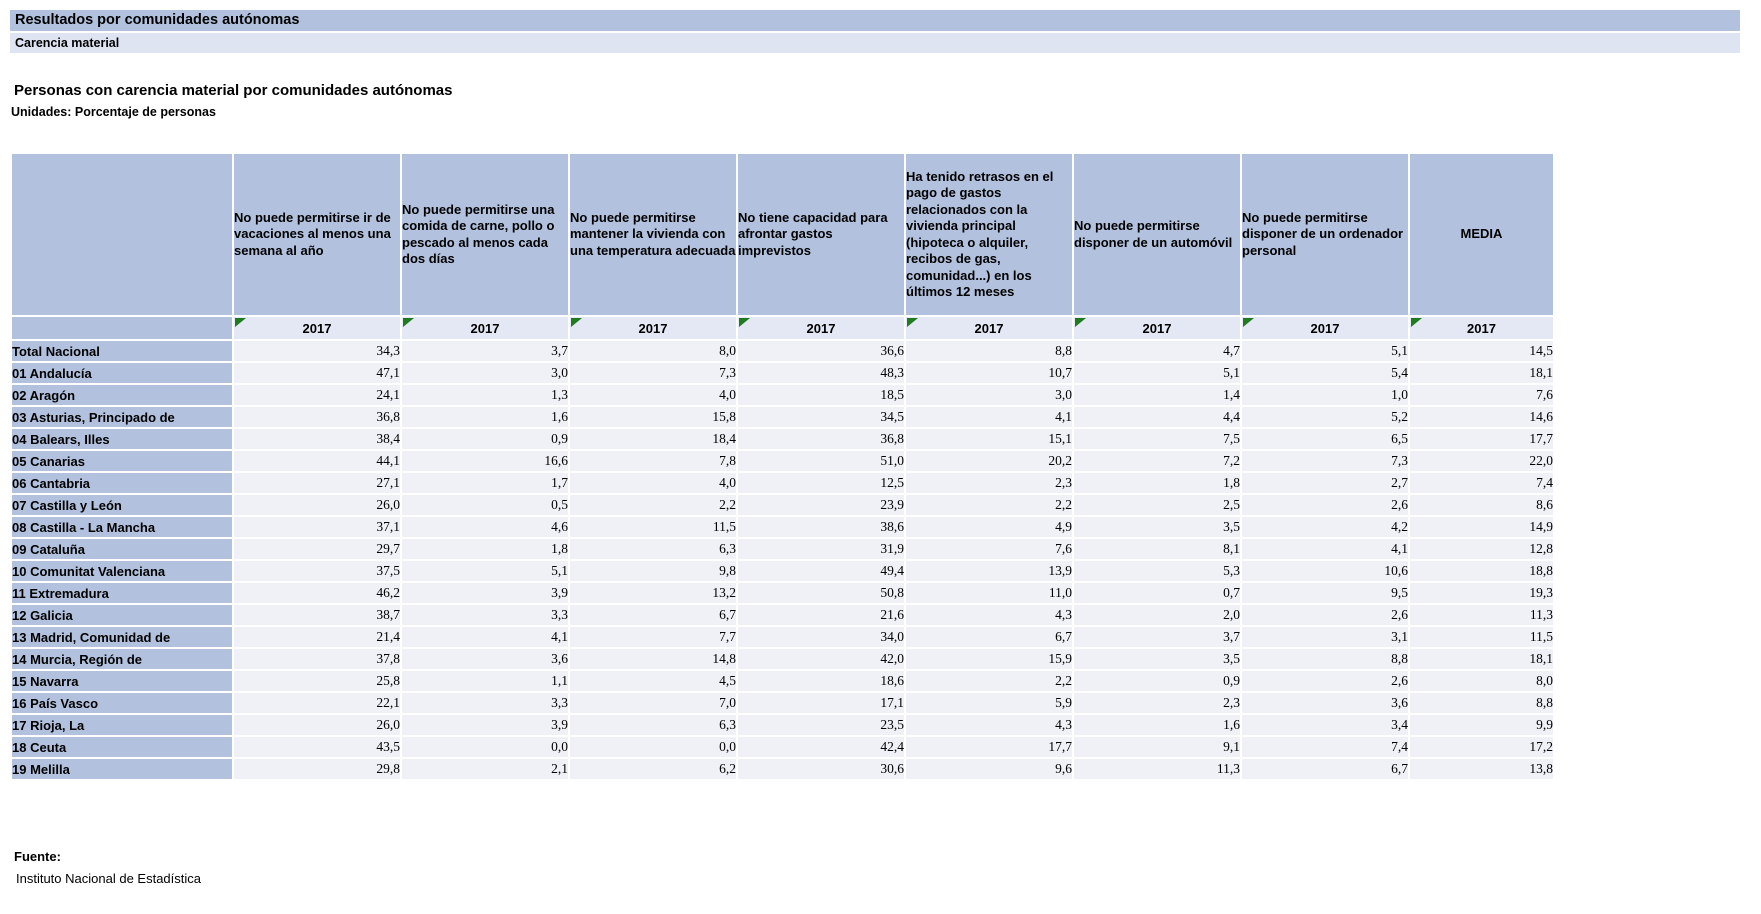 The height and width of the screenshot is (914, 1761). I want to click on data-cell: 43,5, so click(317, 747).